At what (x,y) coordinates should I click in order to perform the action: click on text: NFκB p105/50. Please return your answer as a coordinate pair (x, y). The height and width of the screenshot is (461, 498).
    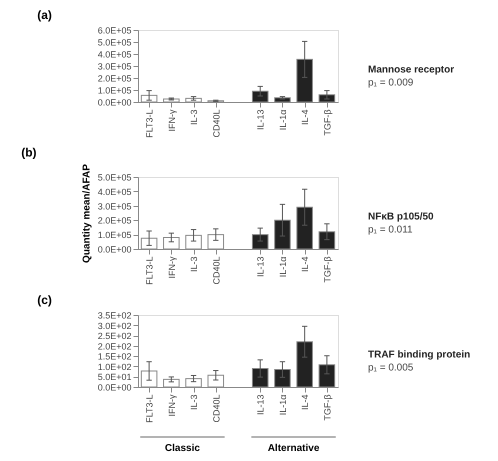
    Looking at the image, I should click on (401, 217).